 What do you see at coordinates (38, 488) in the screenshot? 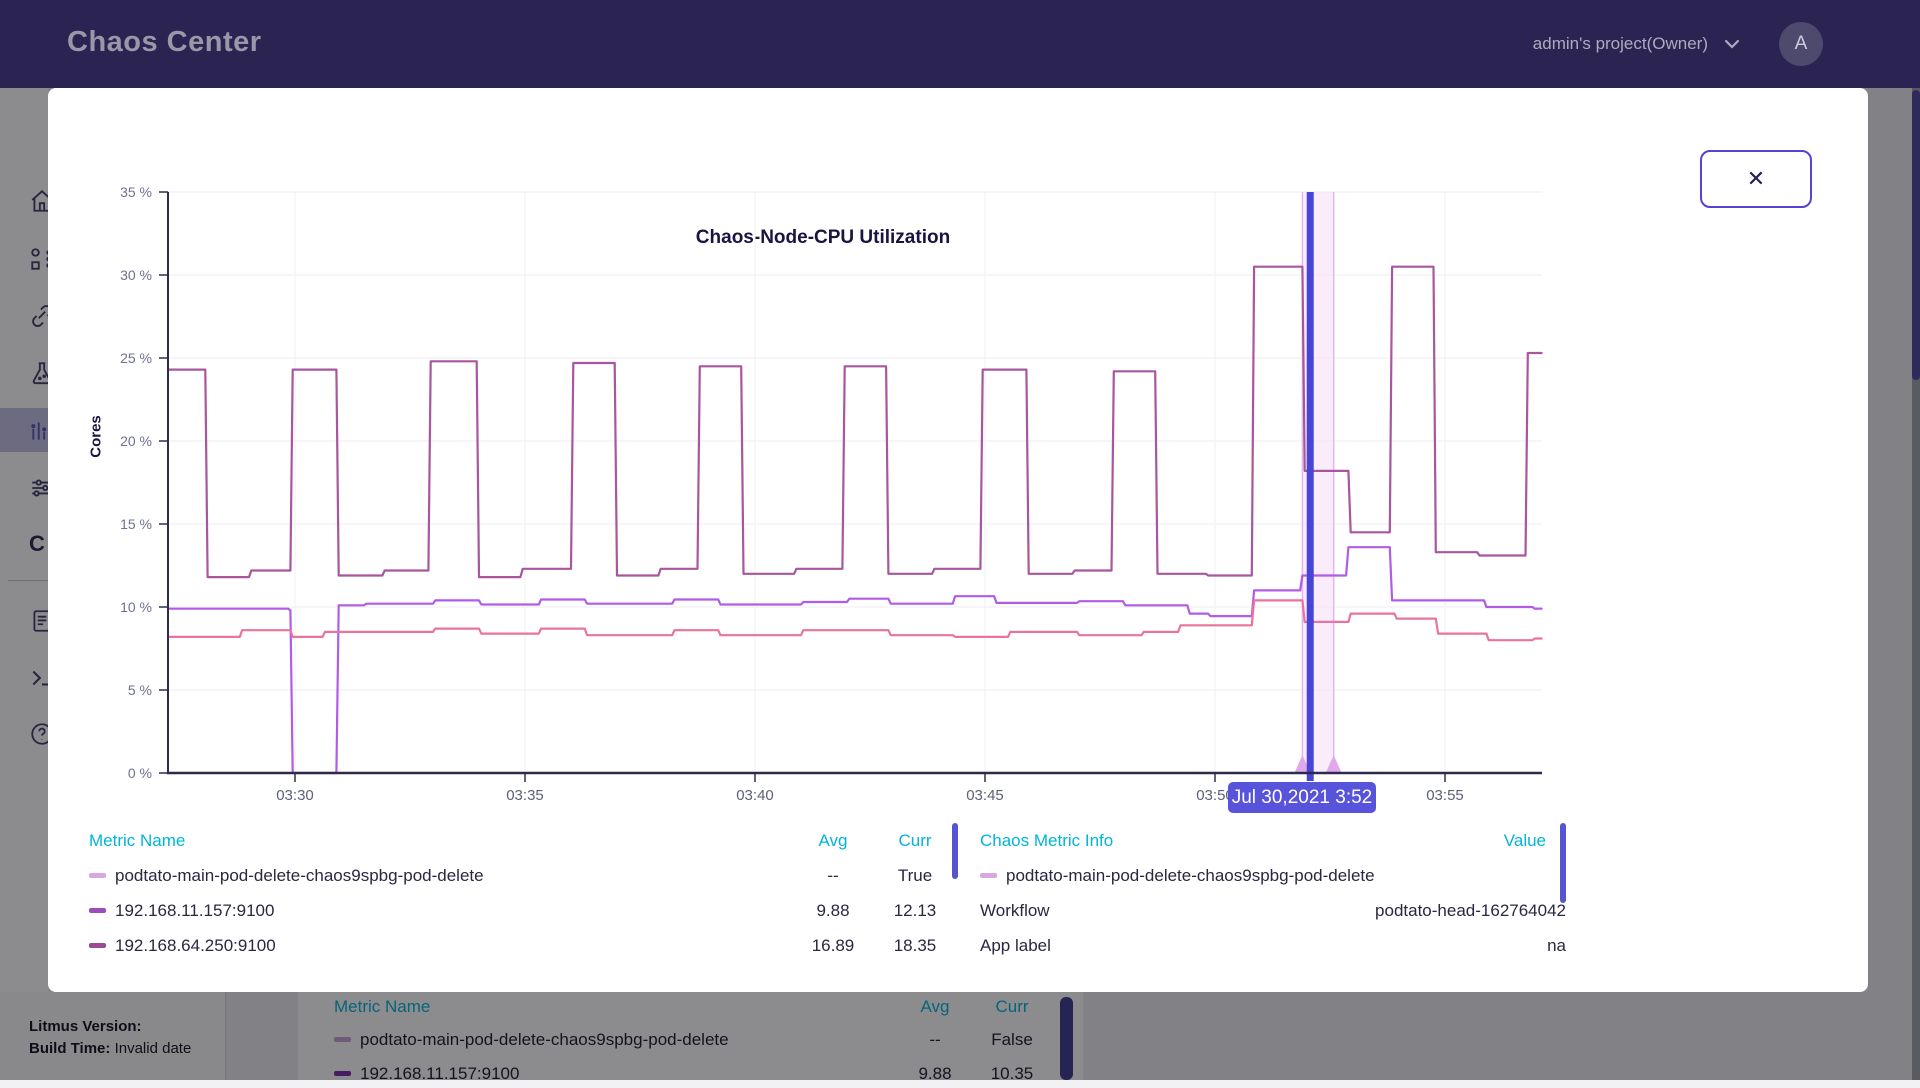
I see `settings-sliders-icon` at bounding box center [38, 488].